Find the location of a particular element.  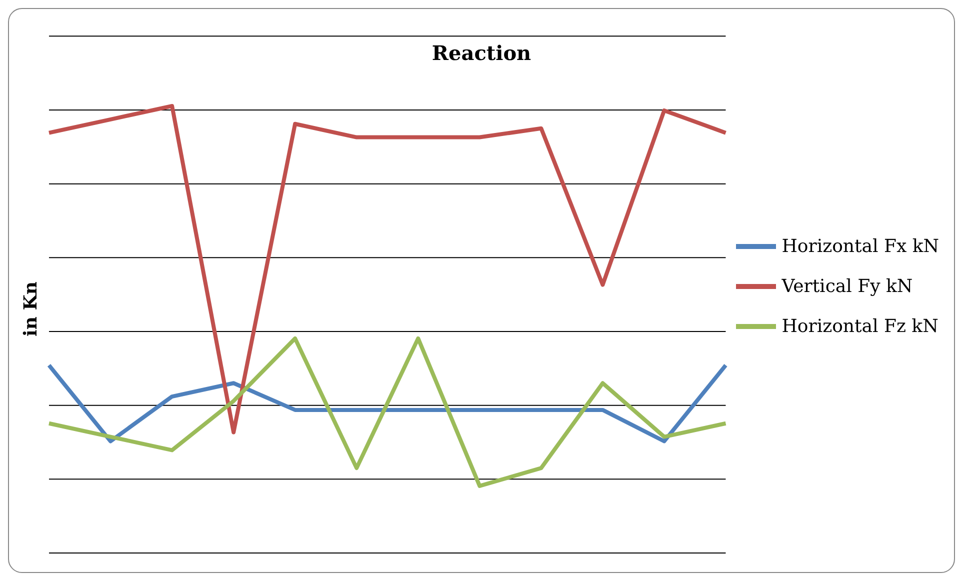

legend-label: Horizontal Fz kN is located at coordinates (860, 326).